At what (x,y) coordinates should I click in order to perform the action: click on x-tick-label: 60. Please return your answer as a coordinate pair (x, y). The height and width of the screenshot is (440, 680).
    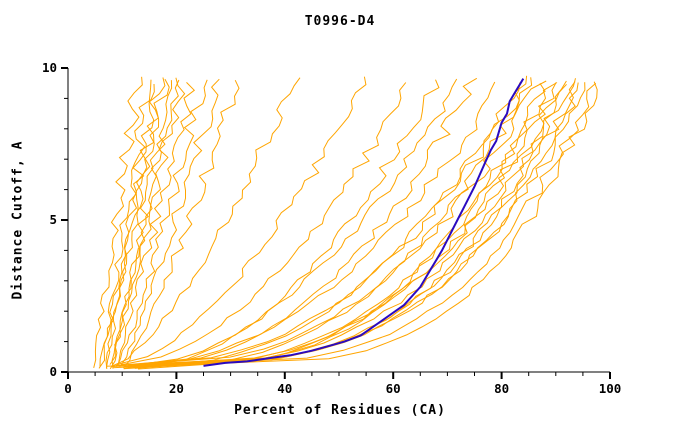
    Looking at the image, I should click on (393, 388).